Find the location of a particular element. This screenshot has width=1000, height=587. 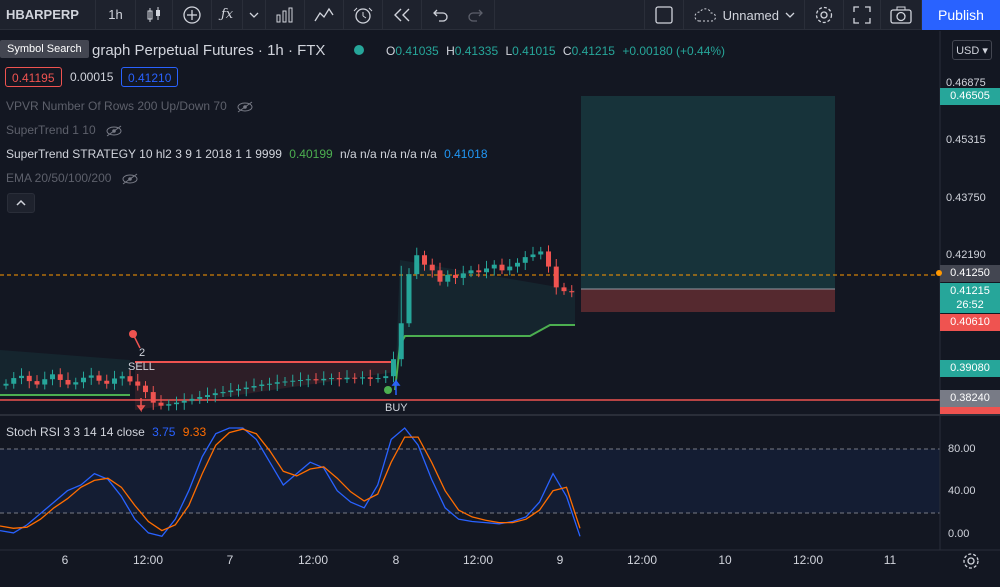

alert-clock-icon is located at coordinates (364, 15).